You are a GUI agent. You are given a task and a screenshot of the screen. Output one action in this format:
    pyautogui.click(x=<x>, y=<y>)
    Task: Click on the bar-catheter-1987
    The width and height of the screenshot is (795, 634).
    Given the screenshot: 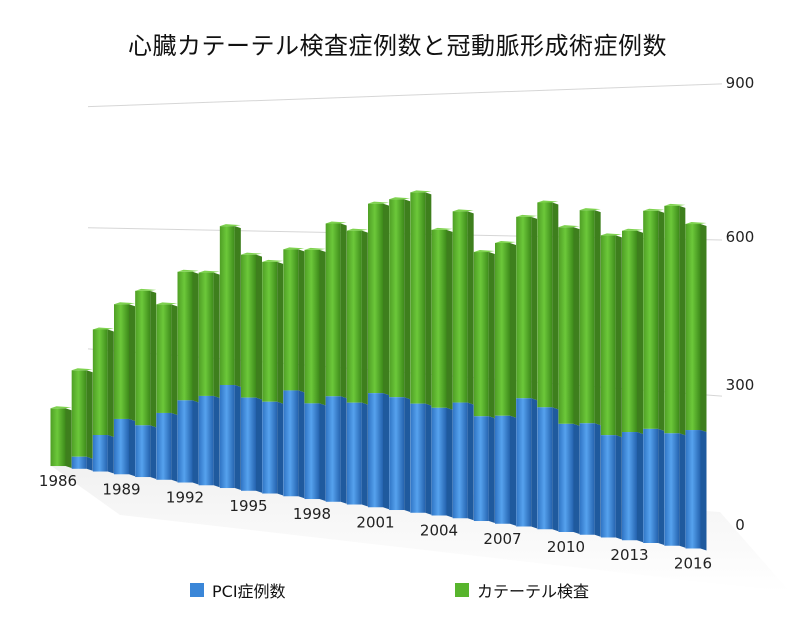 What is the action you would take?
    pyautogui.click(x=79, y=413)
    